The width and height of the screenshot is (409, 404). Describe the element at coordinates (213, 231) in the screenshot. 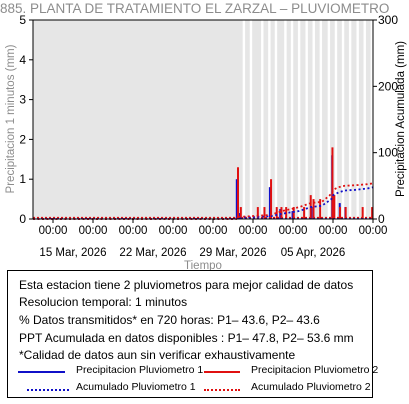

I see `x-tick-label-4: 00:00` at that location.